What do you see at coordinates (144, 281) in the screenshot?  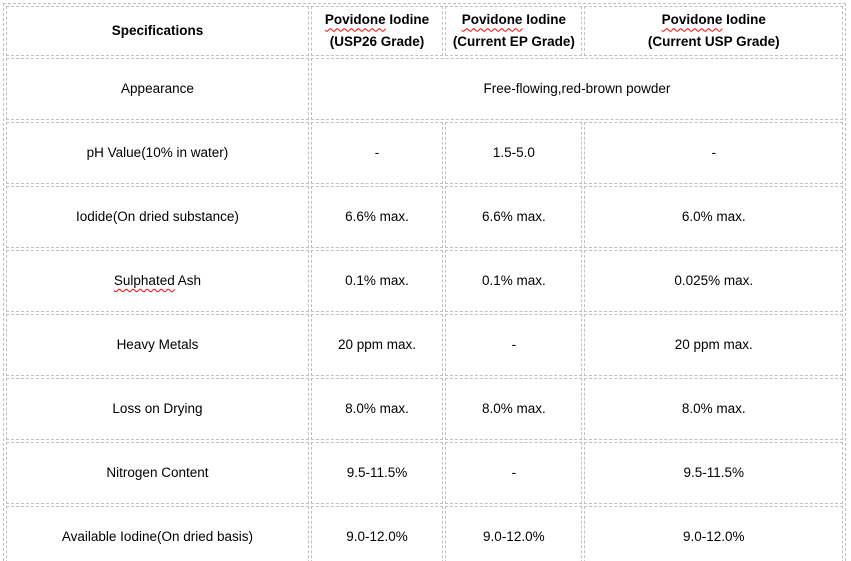 I see `spellcheck-word: Sulphated` at bounding box center [144, 281].